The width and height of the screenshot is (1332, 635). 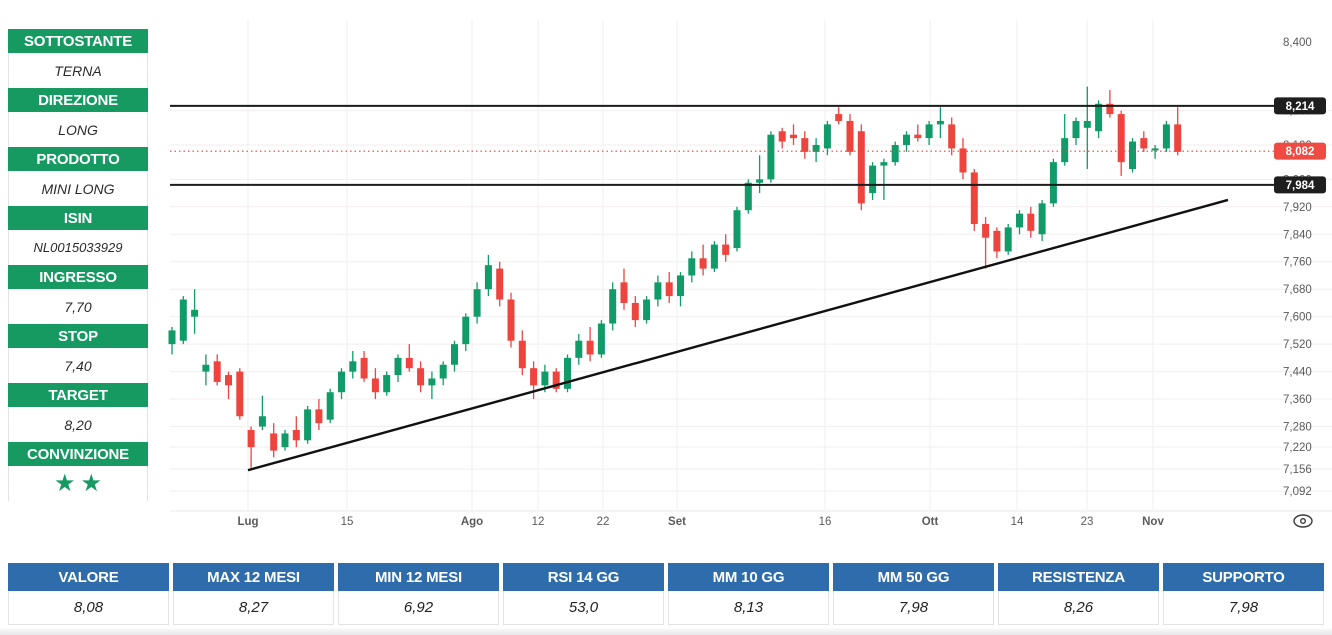 I want to click on stat-header-mm-10-gg: MM 10 GG, so click(x=748, y=577).